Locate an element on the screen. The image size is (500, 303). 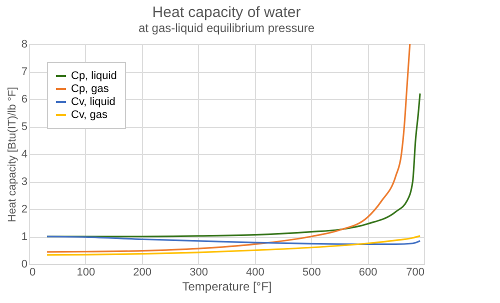
y-tick-label: 0 is located at coordinates (24, 264).